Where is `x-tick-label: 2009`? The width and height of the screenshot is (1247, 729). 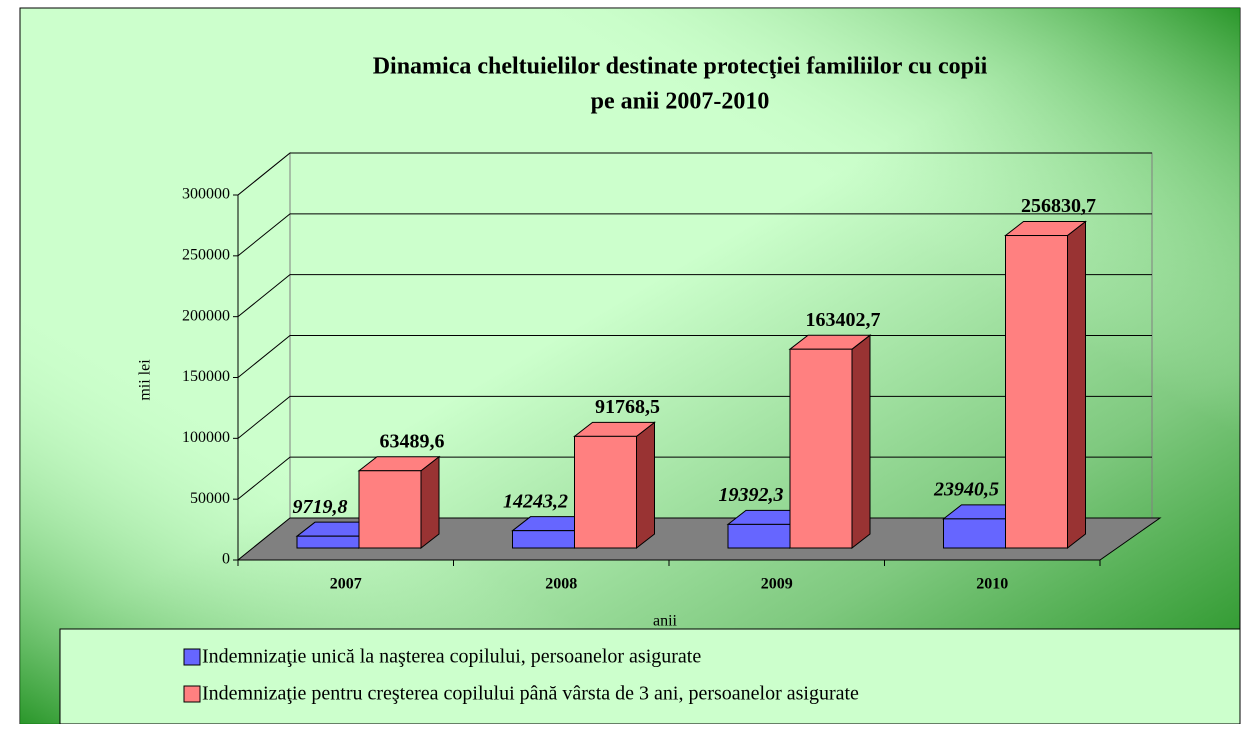
x-tick-label: 2009 is located at coordinates (777, 584).